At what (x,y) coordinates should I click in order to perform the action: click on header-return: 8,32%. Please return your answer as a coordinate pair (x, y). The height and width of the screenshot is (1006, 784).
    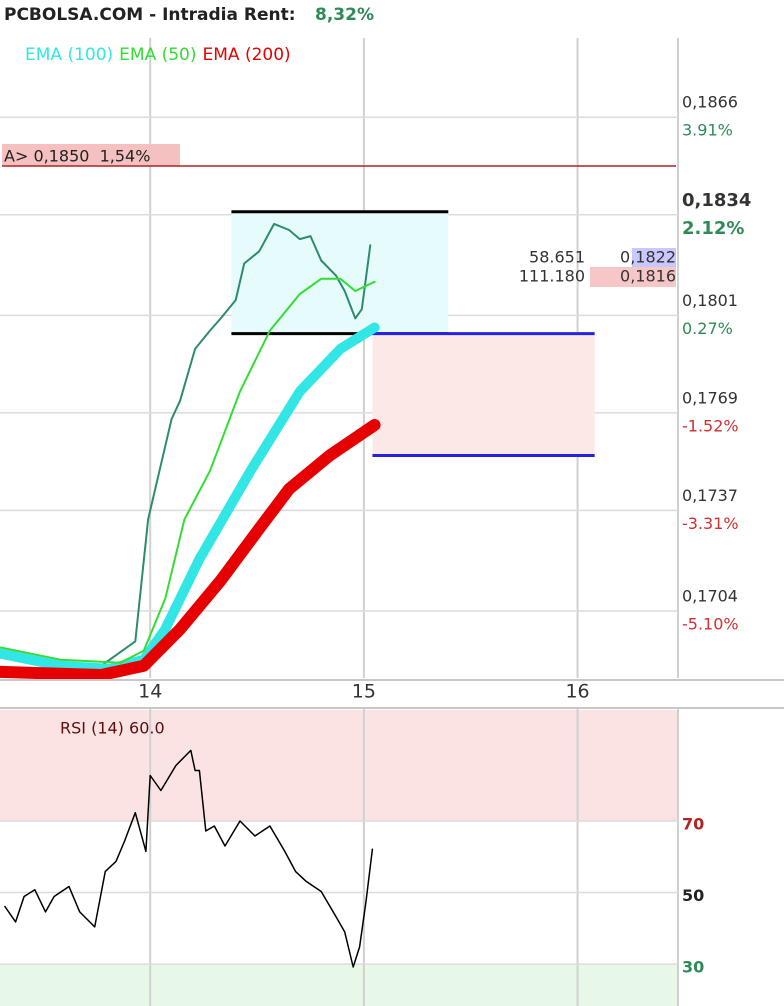
    Looking at the image, I should click on (344, 15).